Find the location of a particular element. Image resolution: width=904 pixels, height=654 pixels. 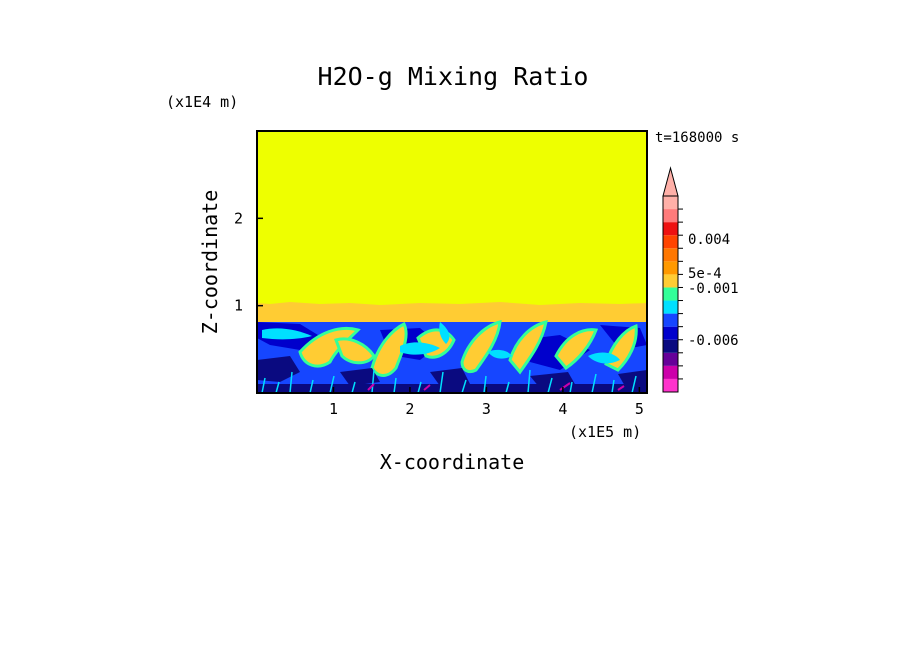

surface-magenta is located at coordinates (496, 386).